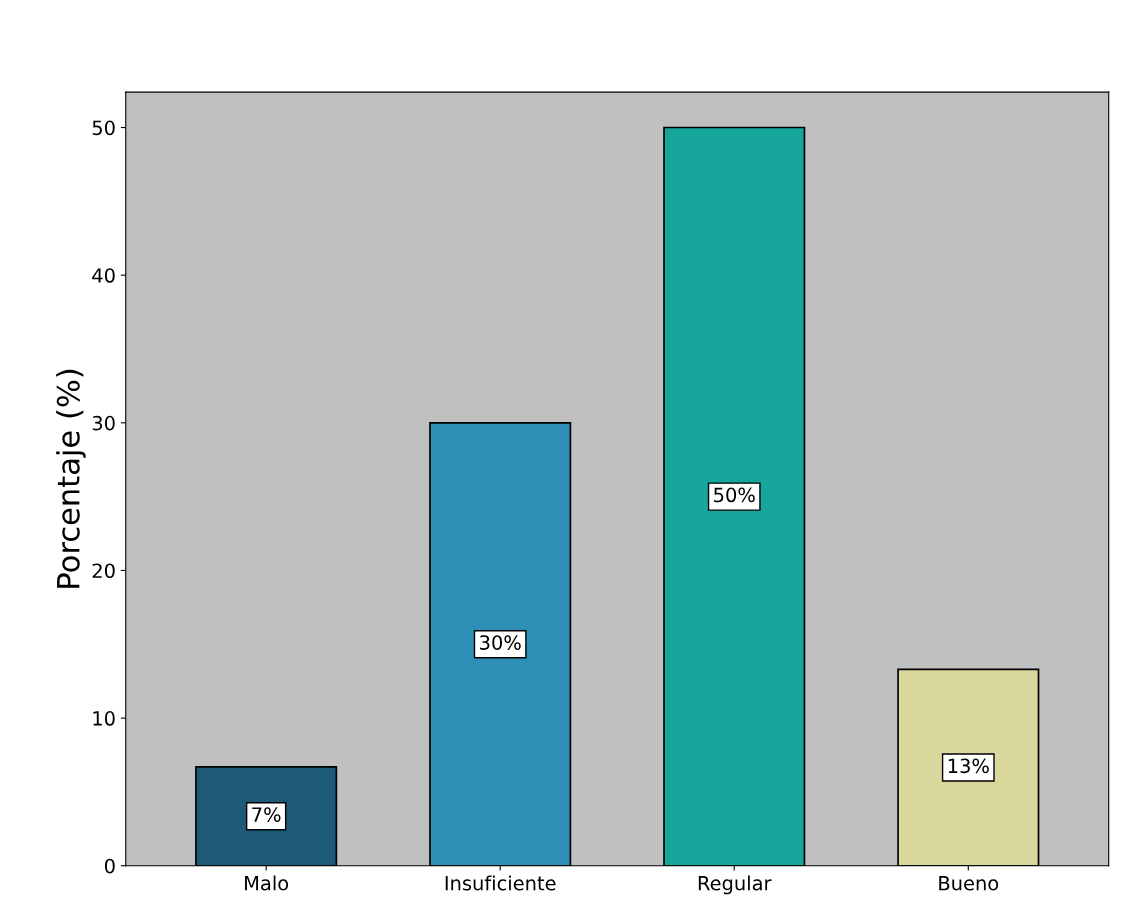 Image resolution: width=1143 pixels, height=921 pixels. I want to click on data-label: 7%, so click(266, 814).